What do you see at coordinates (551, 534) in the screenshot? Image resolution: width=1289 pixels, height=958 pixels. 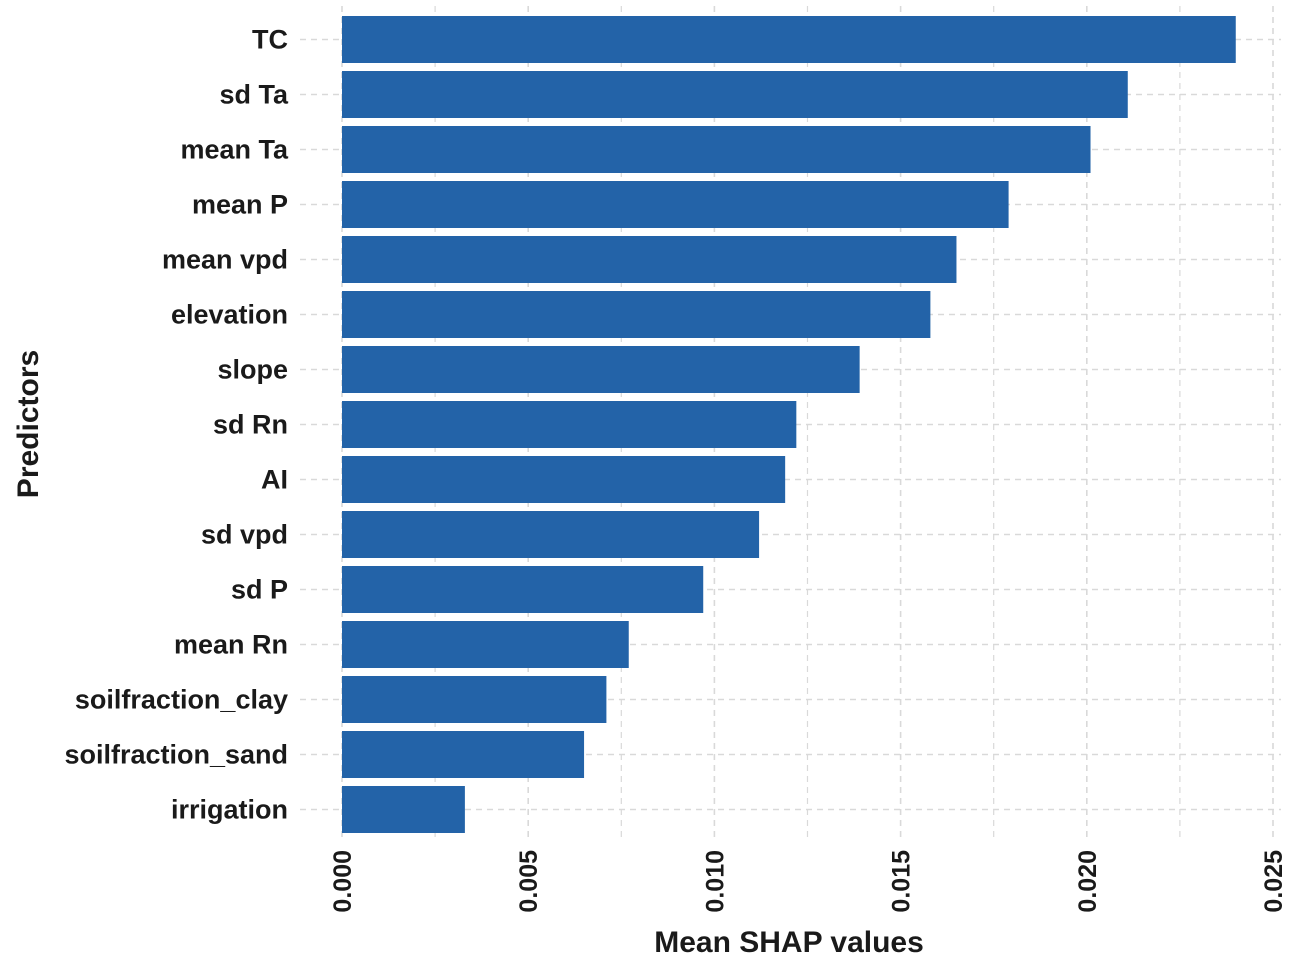 I see `bar-sd-vpd` at bounding box center [551, 534].